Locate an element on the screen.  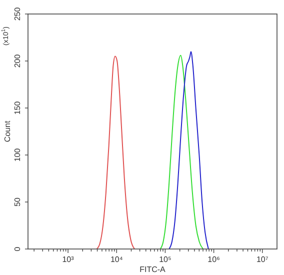
y-tick-label: 100 is located at coordinates (17, 155).